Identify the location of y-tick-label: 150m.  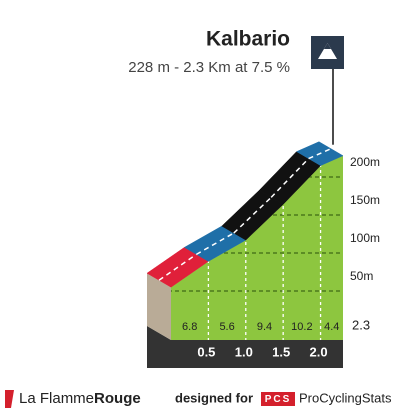
(365, 200).